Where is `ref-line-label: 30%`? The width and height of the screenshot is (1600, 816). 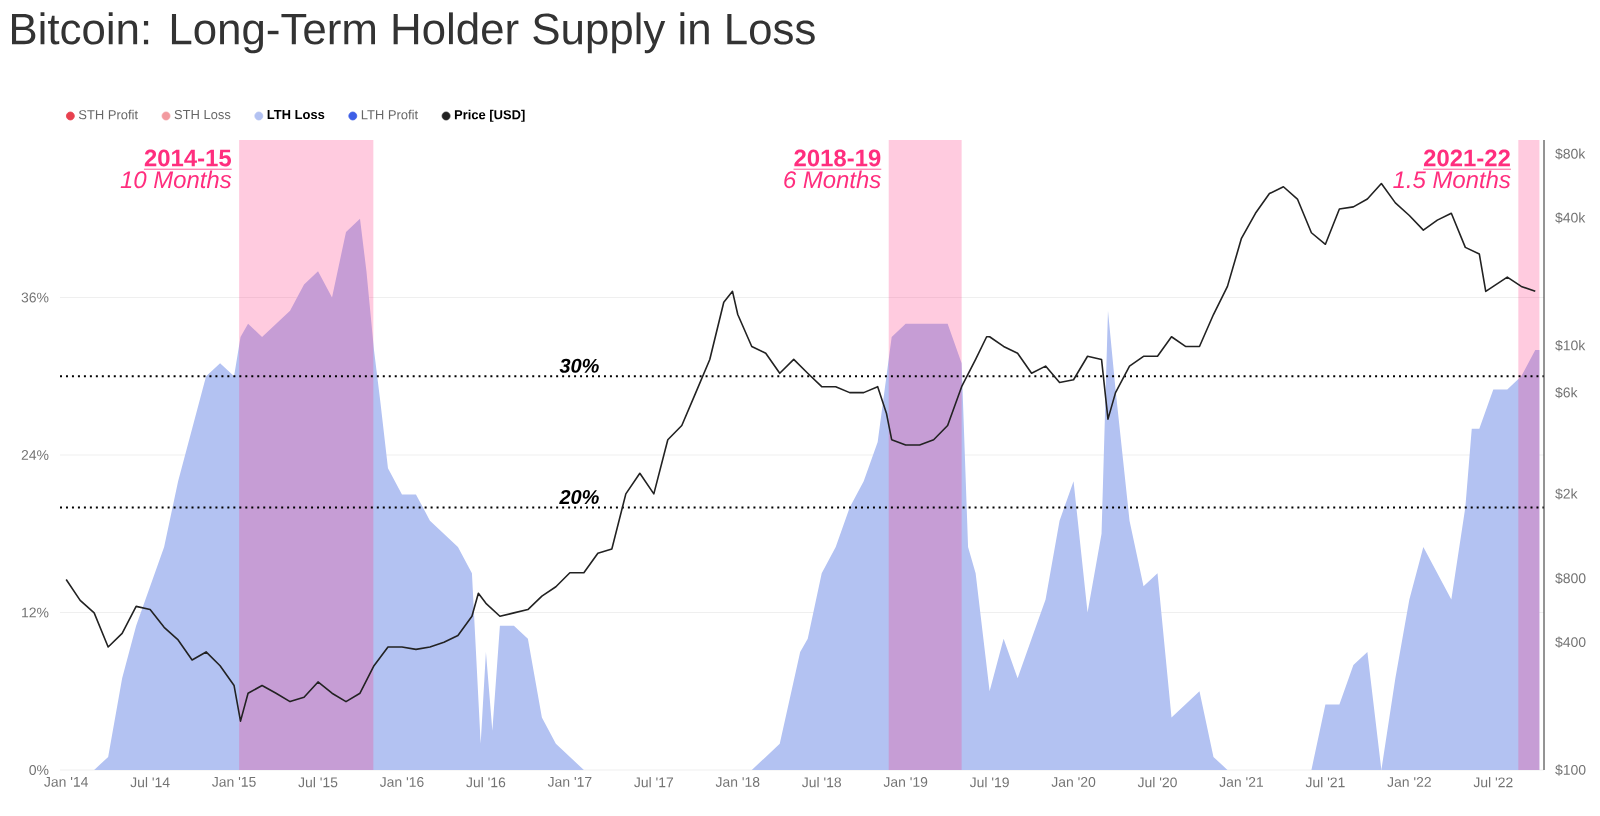
ref-line-label: 30% is located at coordinates (579, 365).